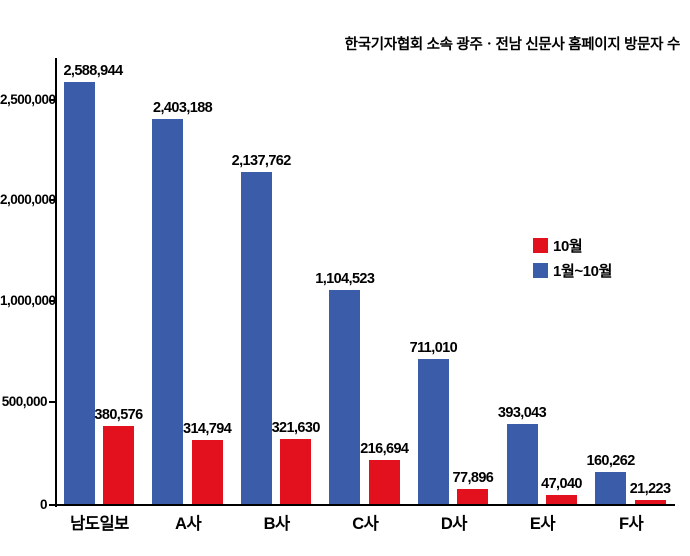 This screenshot has height=556, width=690. Describe the element at coordinates (28, 99) in the screenshot. I see `y-axis-tick-label: 2,500,000` at that location.